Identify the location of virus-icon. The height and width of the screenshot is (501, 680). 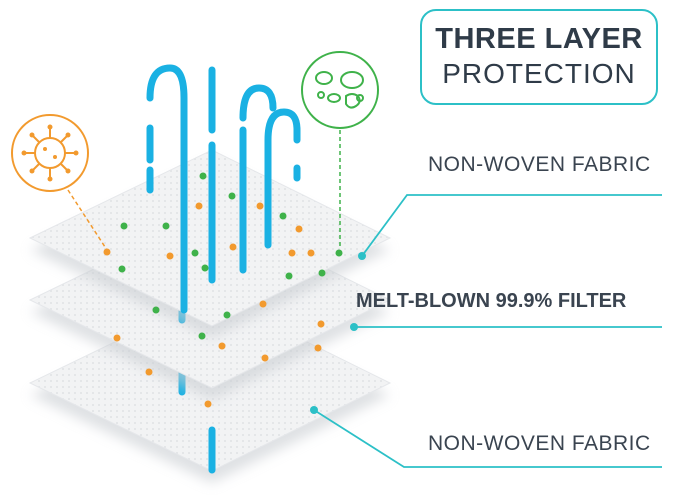
(59, 182).